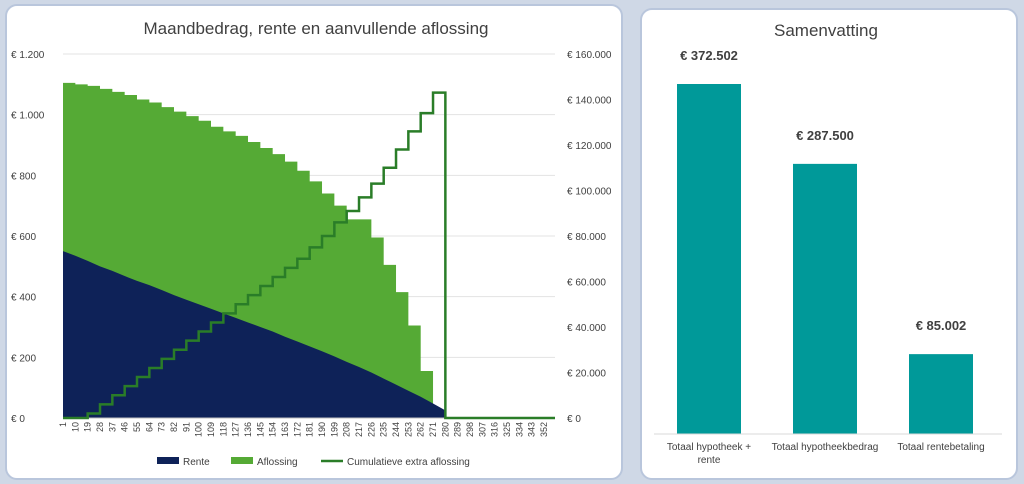 The image size is (1024, 484). Describe the element at coordinates (826, 30) in the screenshot. I see `summary-title: Samenvatting` at that location.